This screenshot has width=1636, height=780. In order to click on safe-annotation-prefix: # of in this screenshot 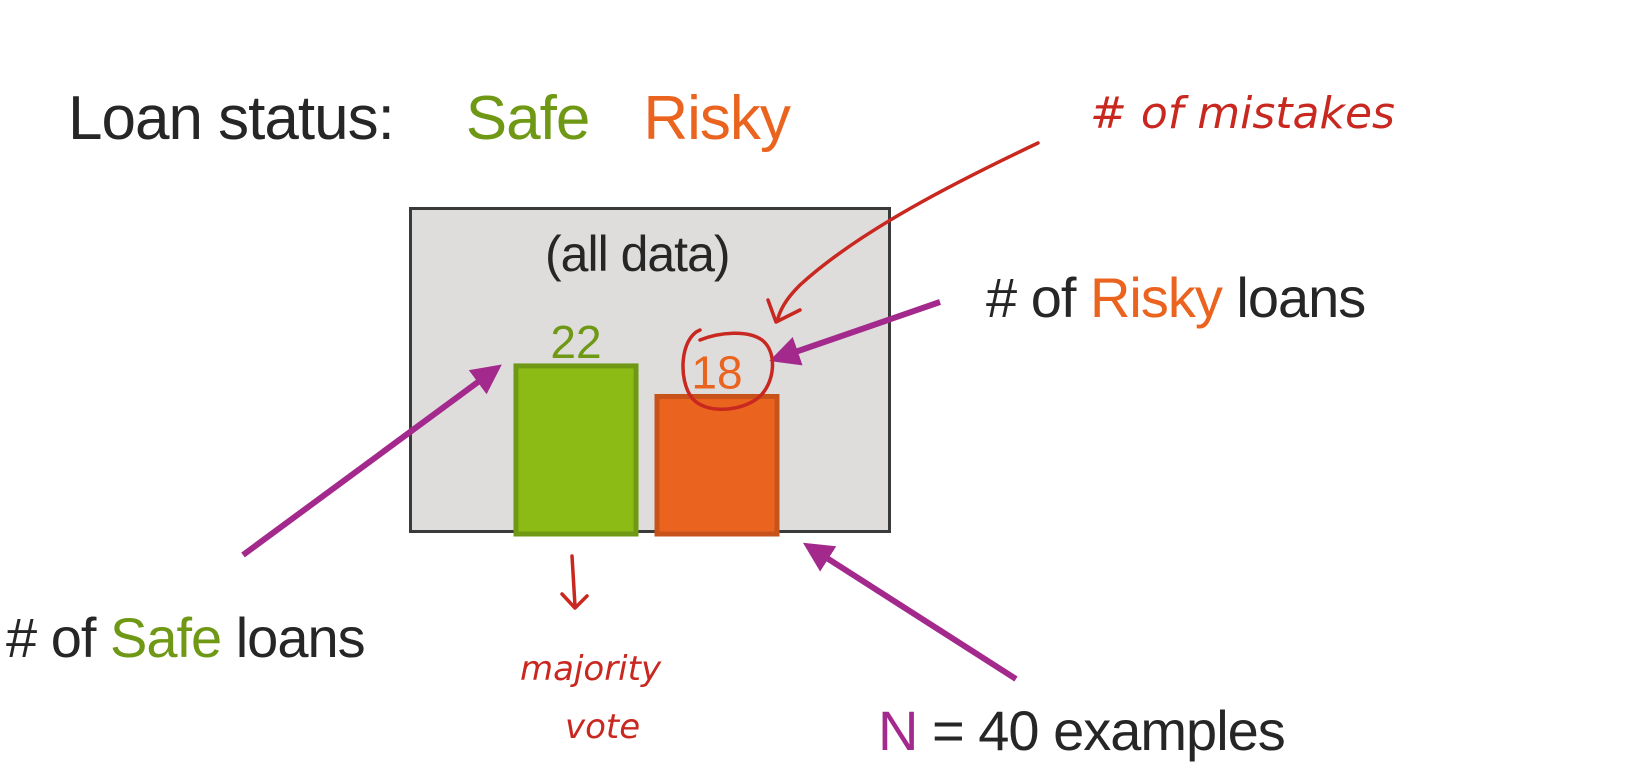, I will do `click(58, 637)`.